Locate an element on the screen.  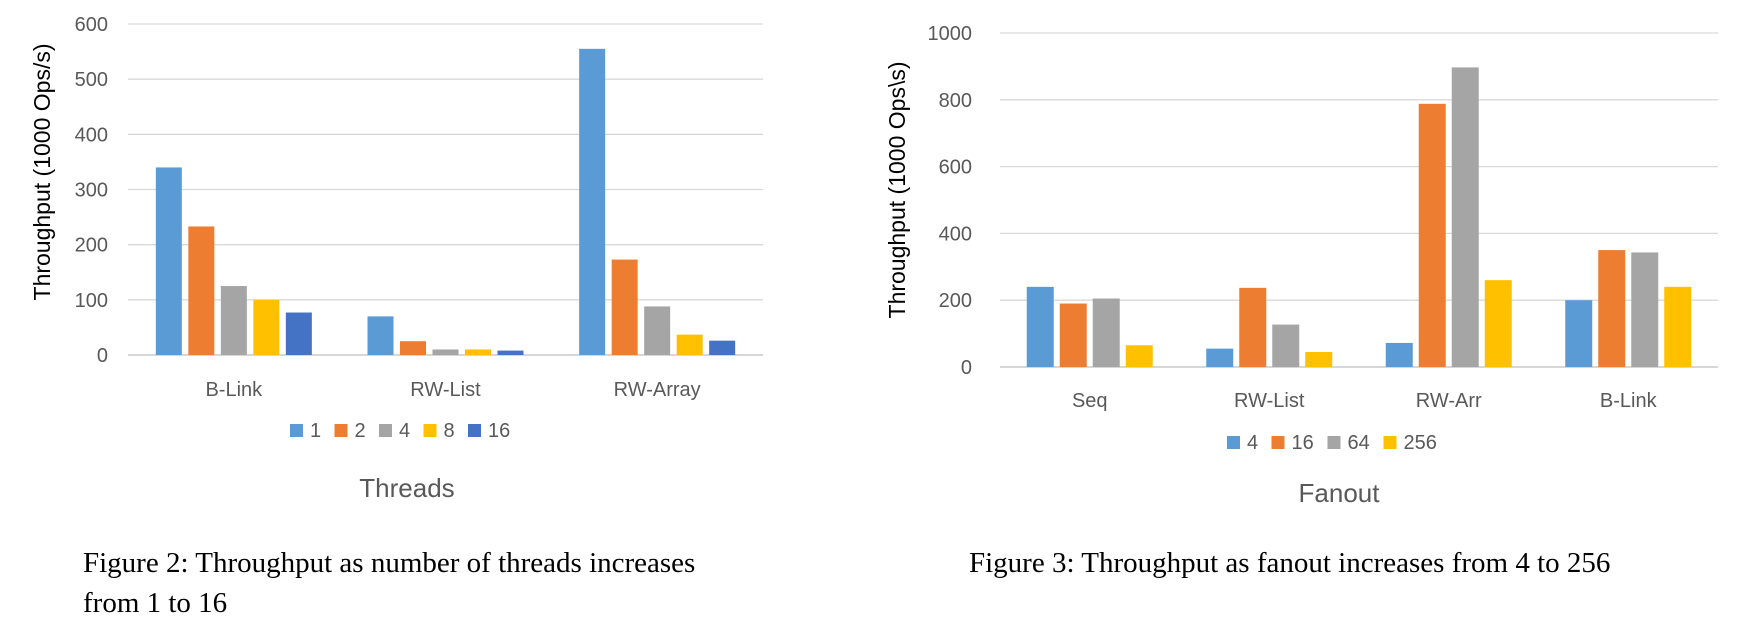
category-label: RW-Array is located at coordinates (657, 390).